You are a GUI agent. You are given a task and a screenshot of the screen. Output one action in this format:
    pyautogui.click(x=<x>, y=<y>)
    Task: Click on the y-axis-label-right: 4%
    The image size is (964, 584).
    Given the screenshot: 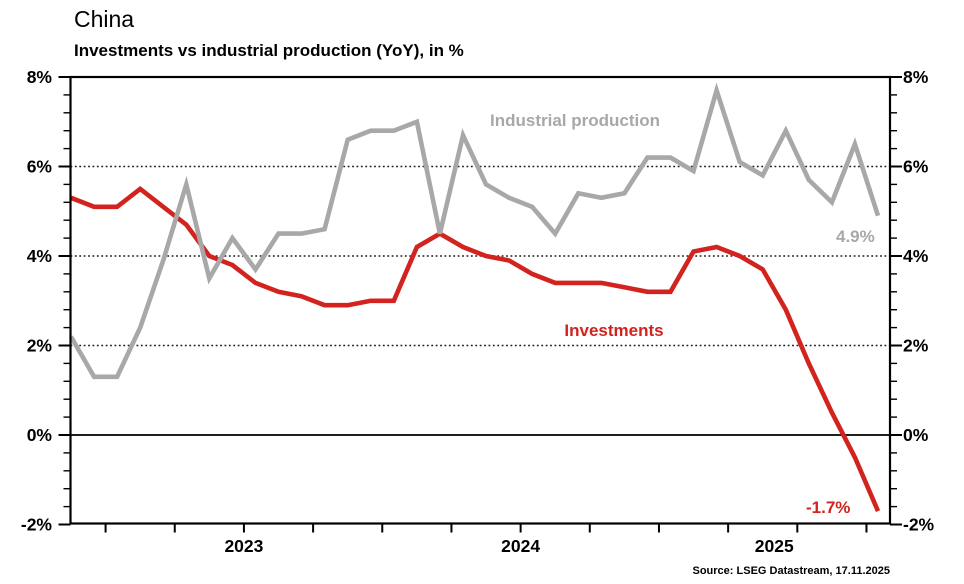 What is the action you would take?
    pyautogui.click(x=916, y=256)
    